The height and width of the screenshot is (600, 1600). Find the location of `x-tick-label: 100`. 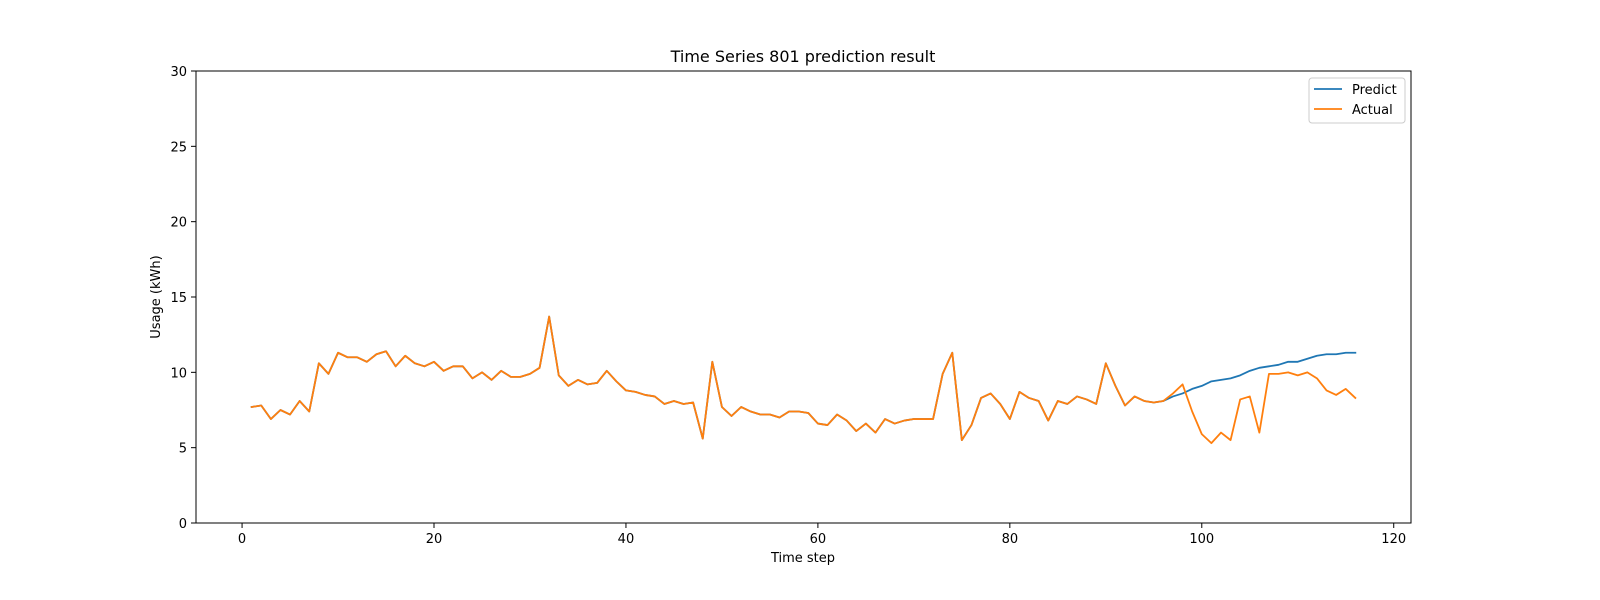

x-tick-label: 100 is located at coordinates (1201, 539).